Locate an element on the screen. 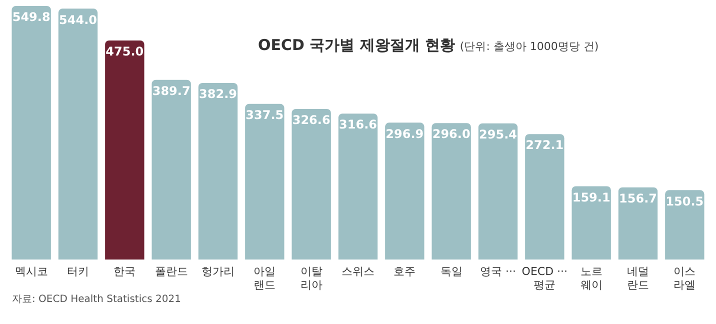 The height and width of the screenshot is (324, 716). x-tick-label: 멕시코 is located at coordinates (31, 271).